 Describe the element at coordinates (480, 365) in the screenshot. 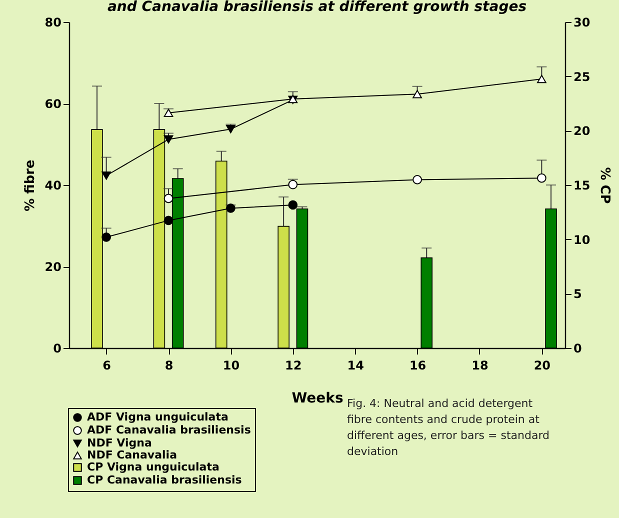

I see `x-tick-label: 18` at that location.